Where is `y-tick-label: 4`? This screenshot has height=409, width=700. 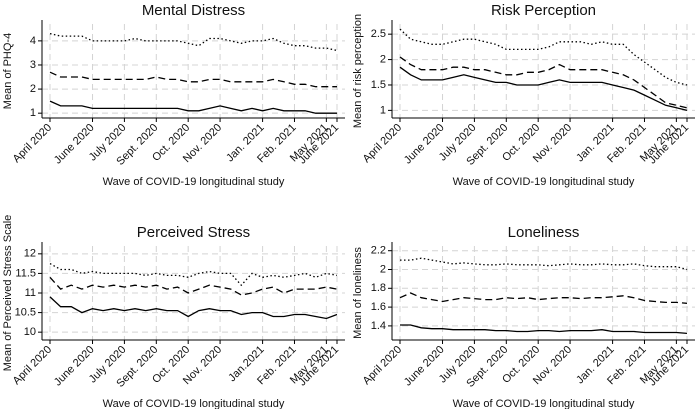 y-tick-label: 4 is located at coordinates (33, 41).